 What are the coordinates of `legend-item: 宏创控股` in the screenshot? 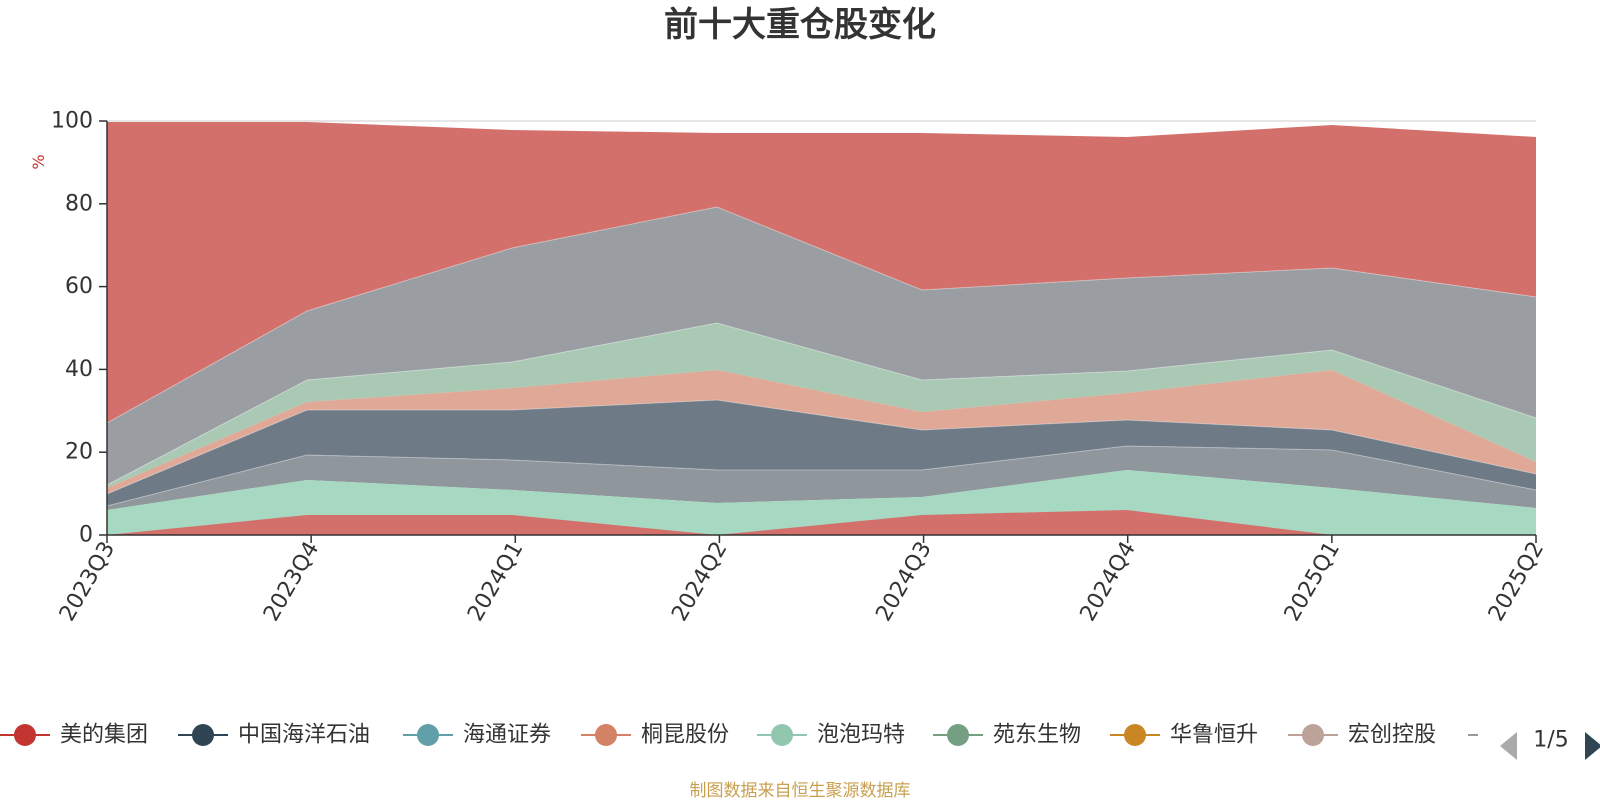 It's located at (1362, 735).